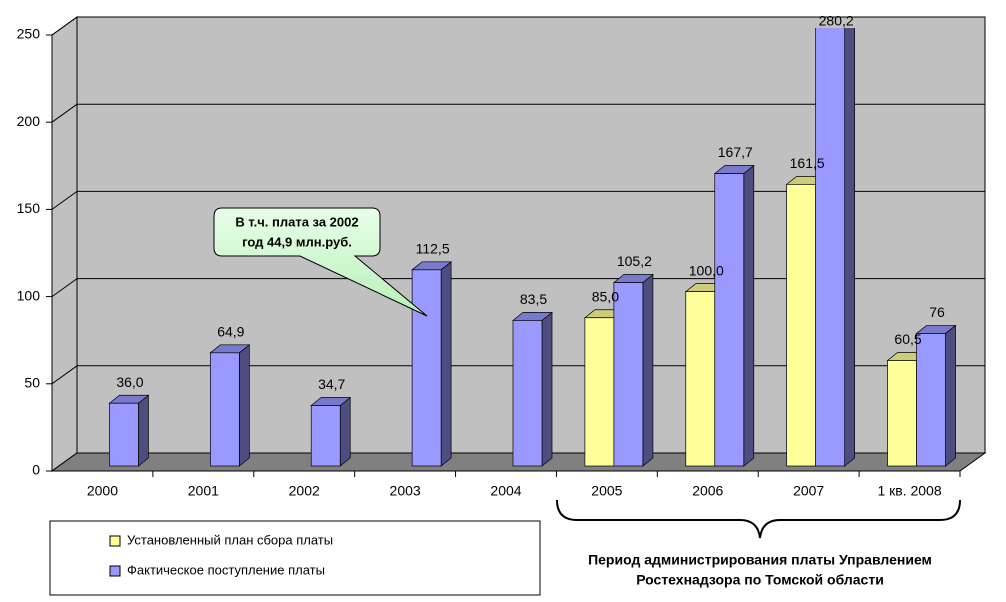 Image resolution: width=1006 pixels, height=602 pixels. I want to click on callout: В т.ч. плата за 2002 год 44,9 млн.руб., so click(320, 262).